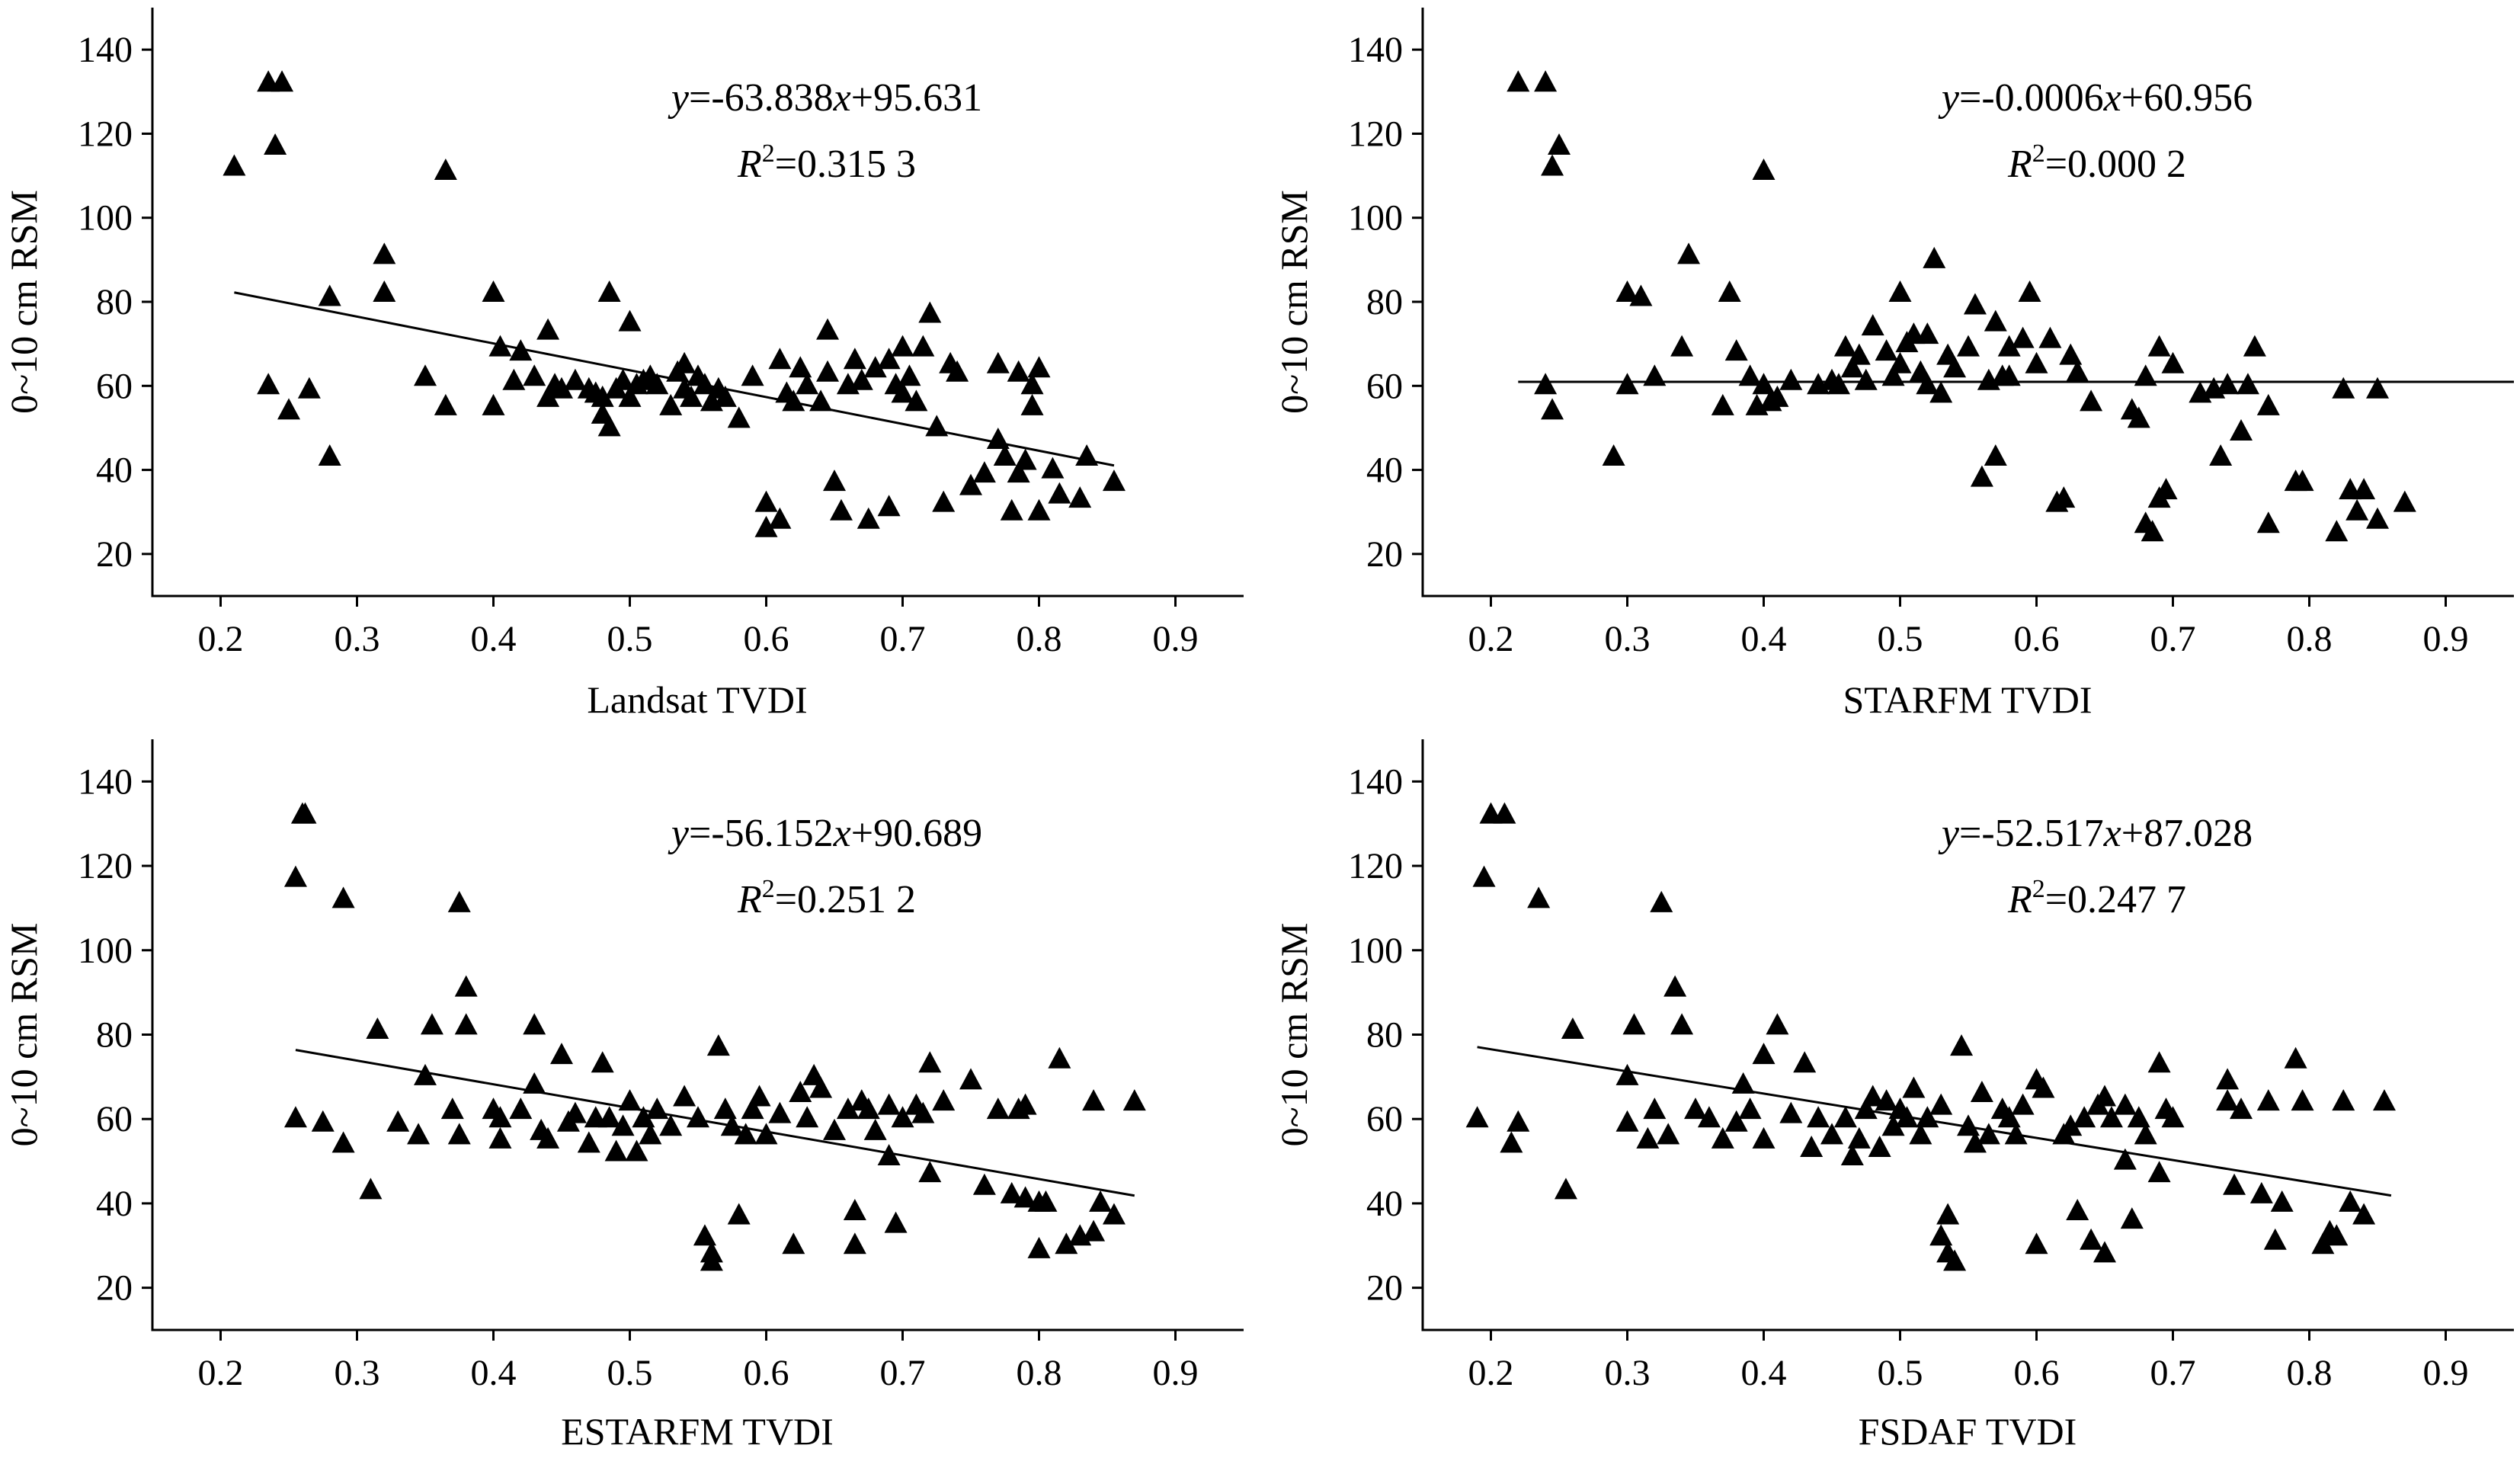 This screenshot has height=1458, width=2520. Describe the element at coordinates (1967, 699) in the screenshot. I see `x-axis-title: STARFM TVDI` at that location.